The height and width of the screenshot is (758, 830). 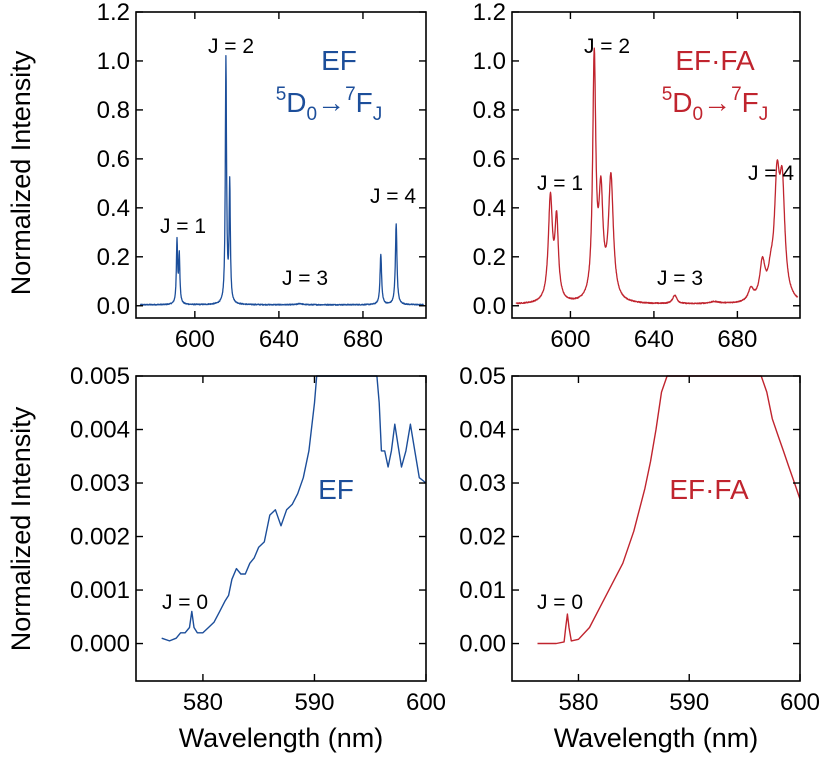 I want to click on y-tick-label: 0.01, so click(x=482, y=590).